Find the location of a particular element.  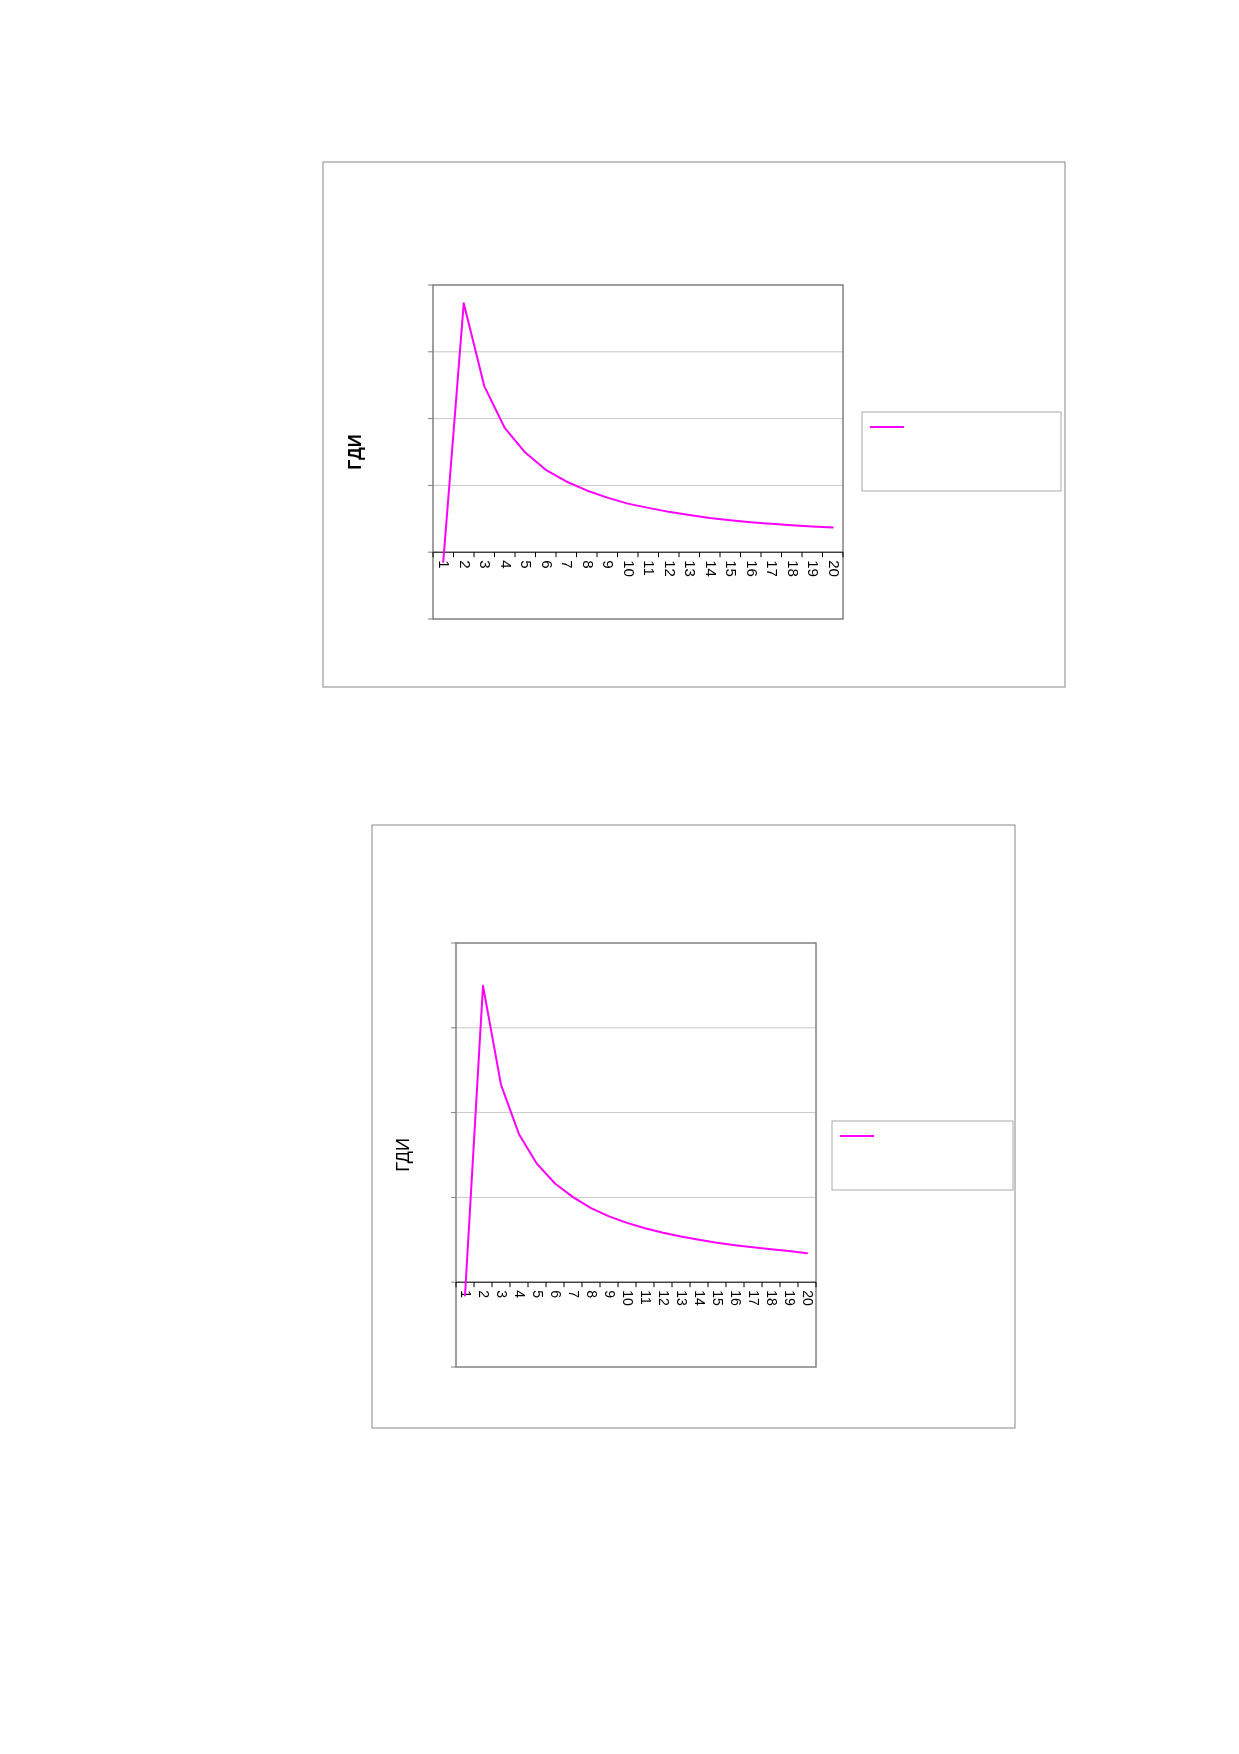

x-tick-label: 1 is located at coordinates (445, 564).